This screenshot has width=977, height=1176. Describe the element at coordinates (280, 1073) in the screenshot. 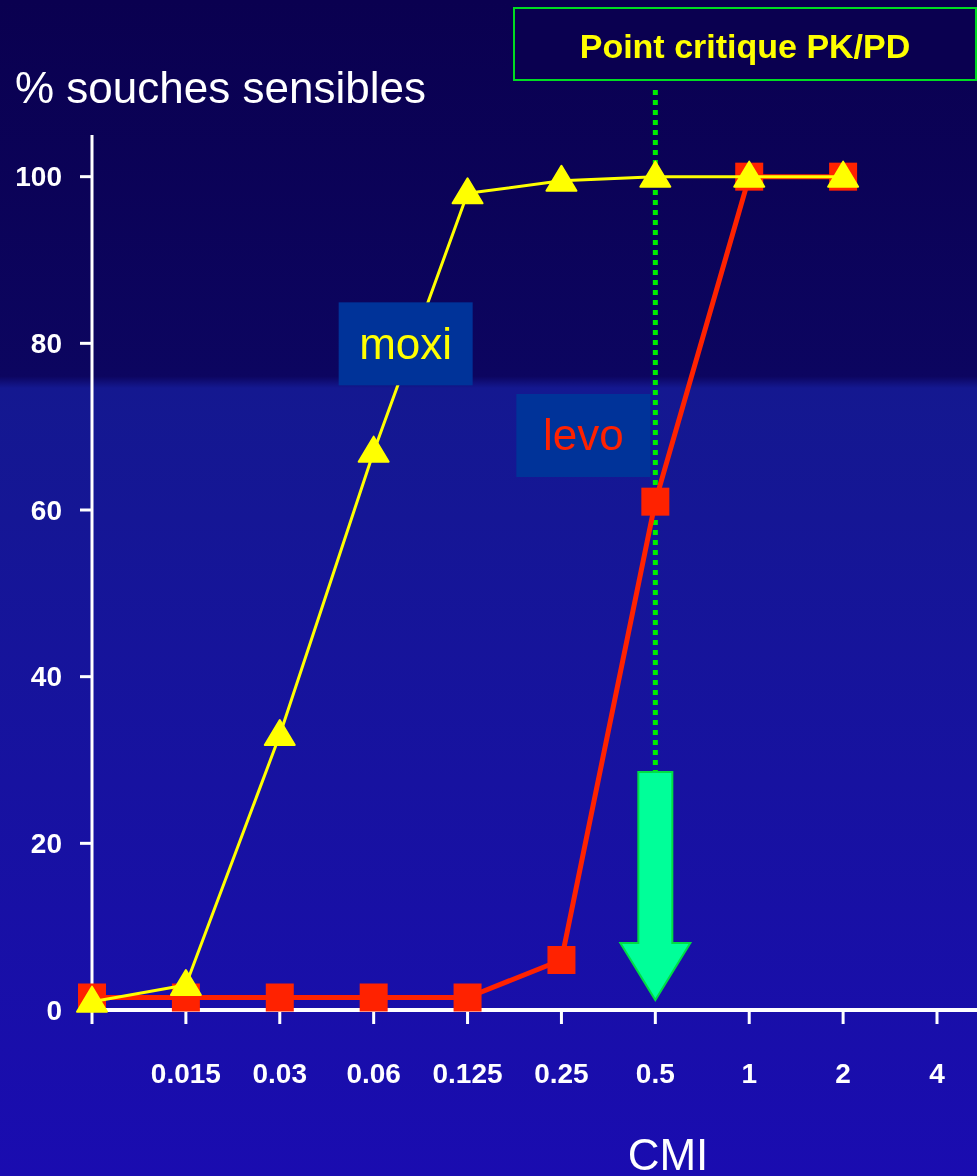

I see `x-tick-label: 0.03` at that location.